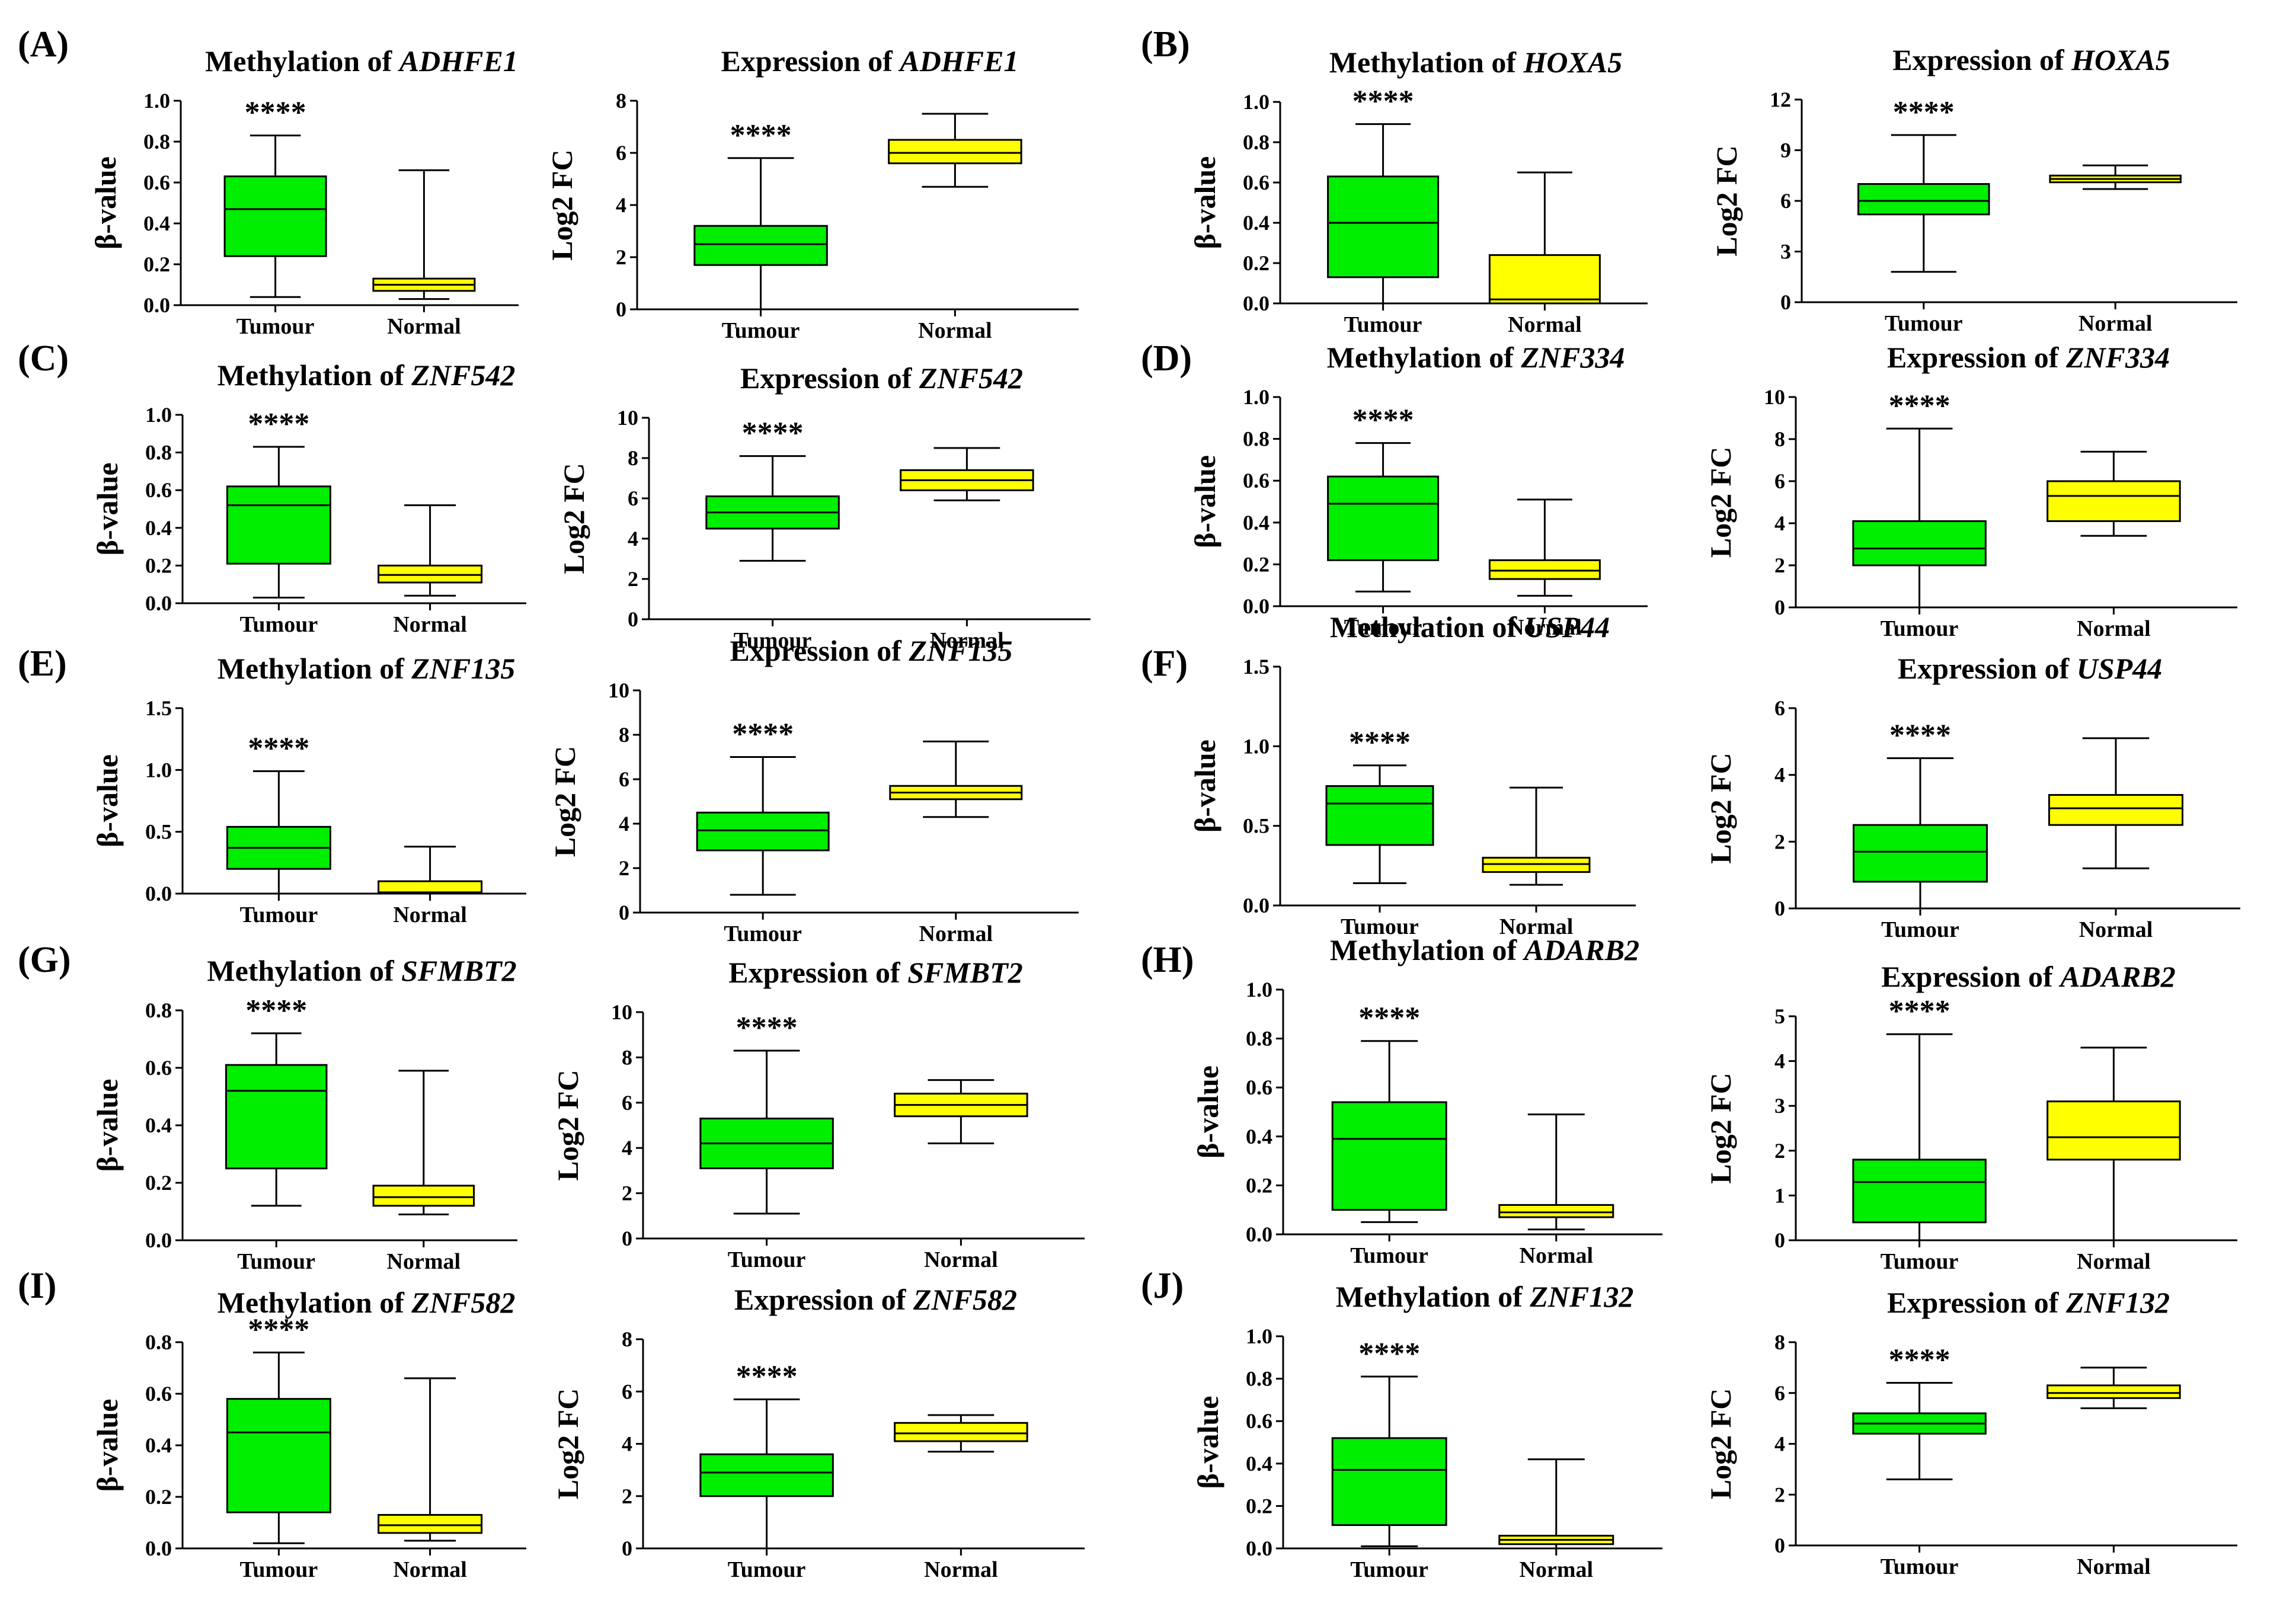 The height and width of the screenshot is (1597, 2296). Describe the element at coordinates (158, 1342) in the screenshot. I see `y-tick-label: 0.8` at that location.